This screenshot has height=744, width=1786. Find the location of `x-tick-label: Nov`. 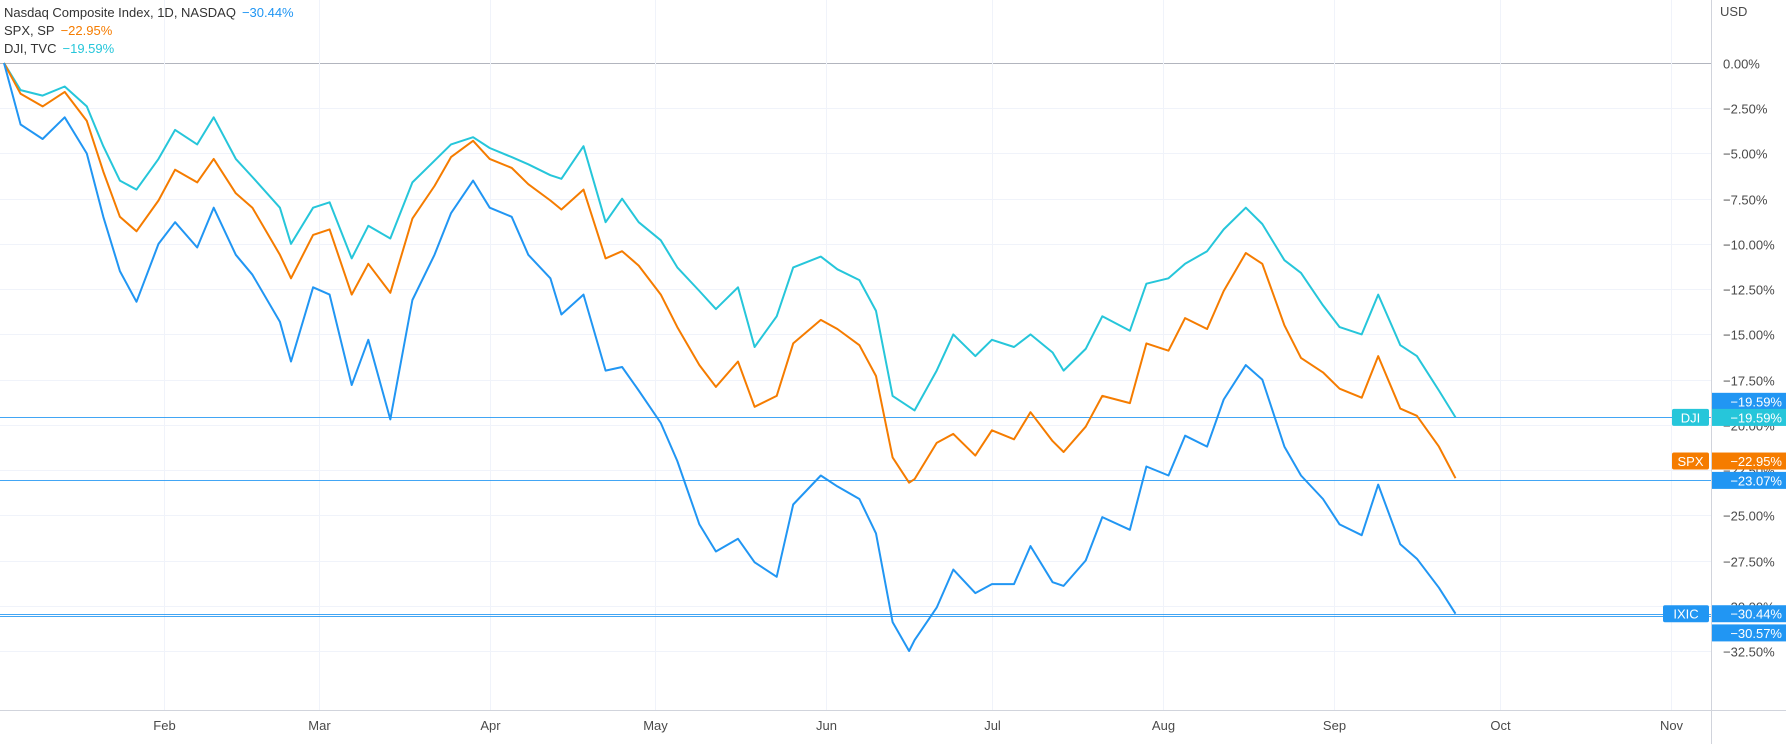

x-tick-label: Nov is located at coordinates (1672, 725).